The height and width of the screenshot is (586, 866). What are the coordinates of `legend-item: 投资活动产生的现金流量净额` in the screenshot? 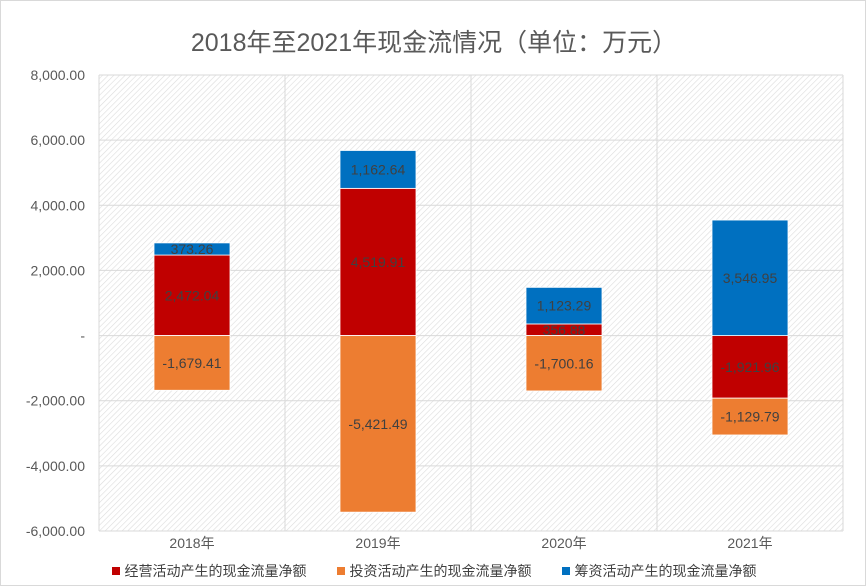 It's located at (434, 571).